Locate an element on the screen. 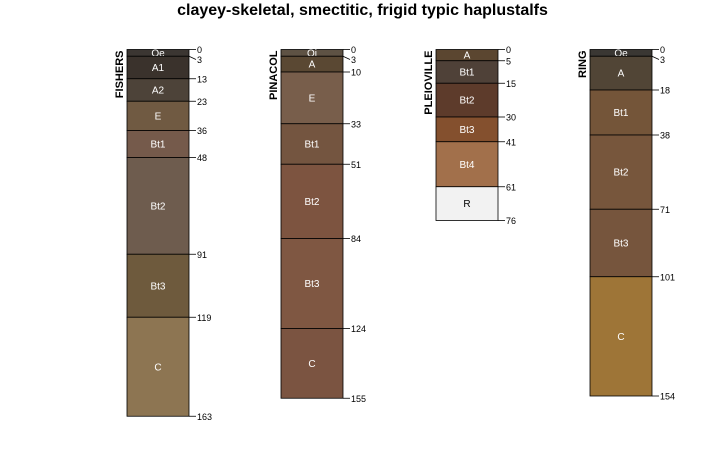  horizon-label: Bt4 is located at coordinates (466, 165).